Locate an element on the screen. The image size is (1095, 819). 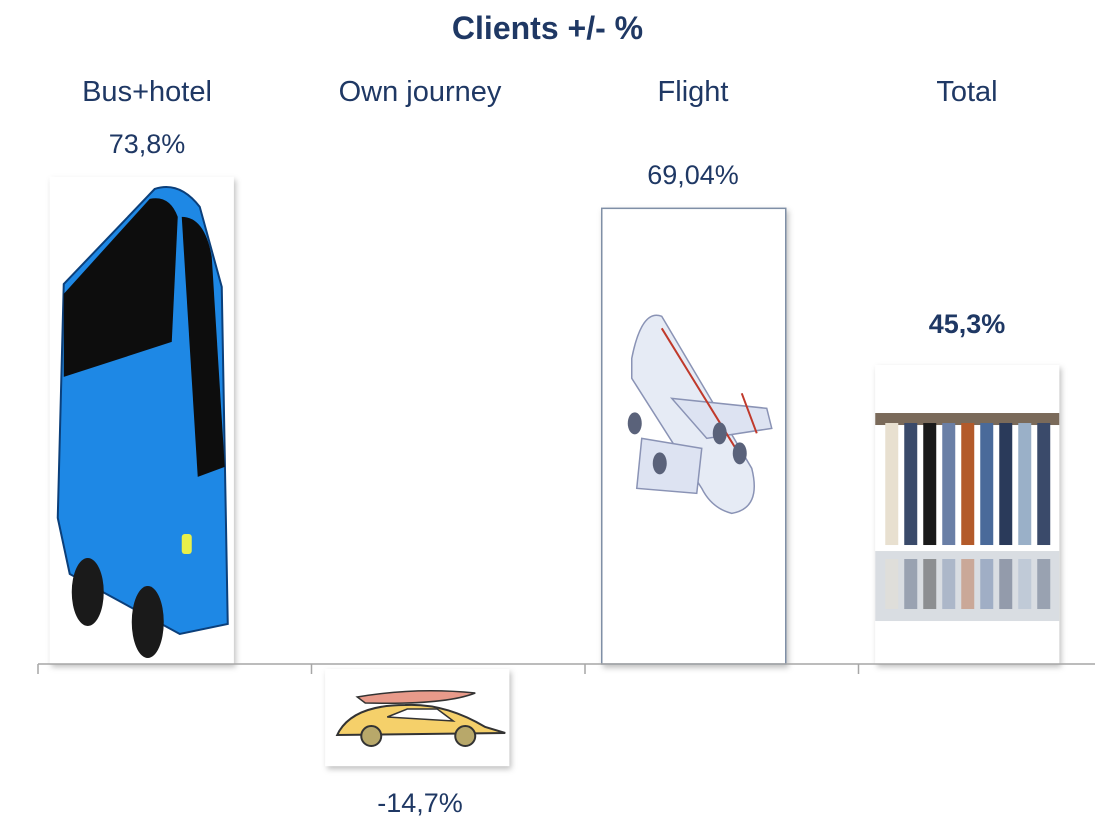
data-label-flight: 69,04% is located at coordinates (693, 175).